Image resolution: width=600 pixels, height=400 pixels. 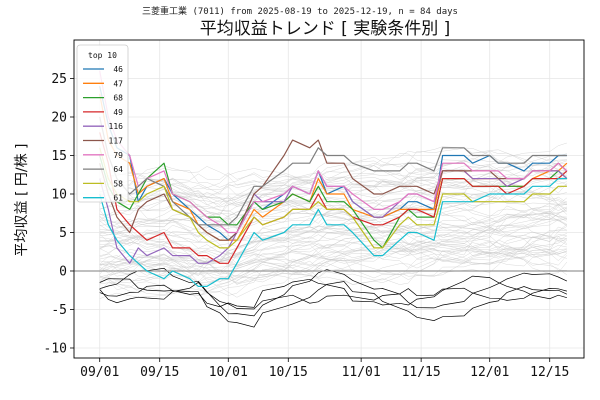 I want to click on x-tick-label: 10/01, so click(x=228, y=372).